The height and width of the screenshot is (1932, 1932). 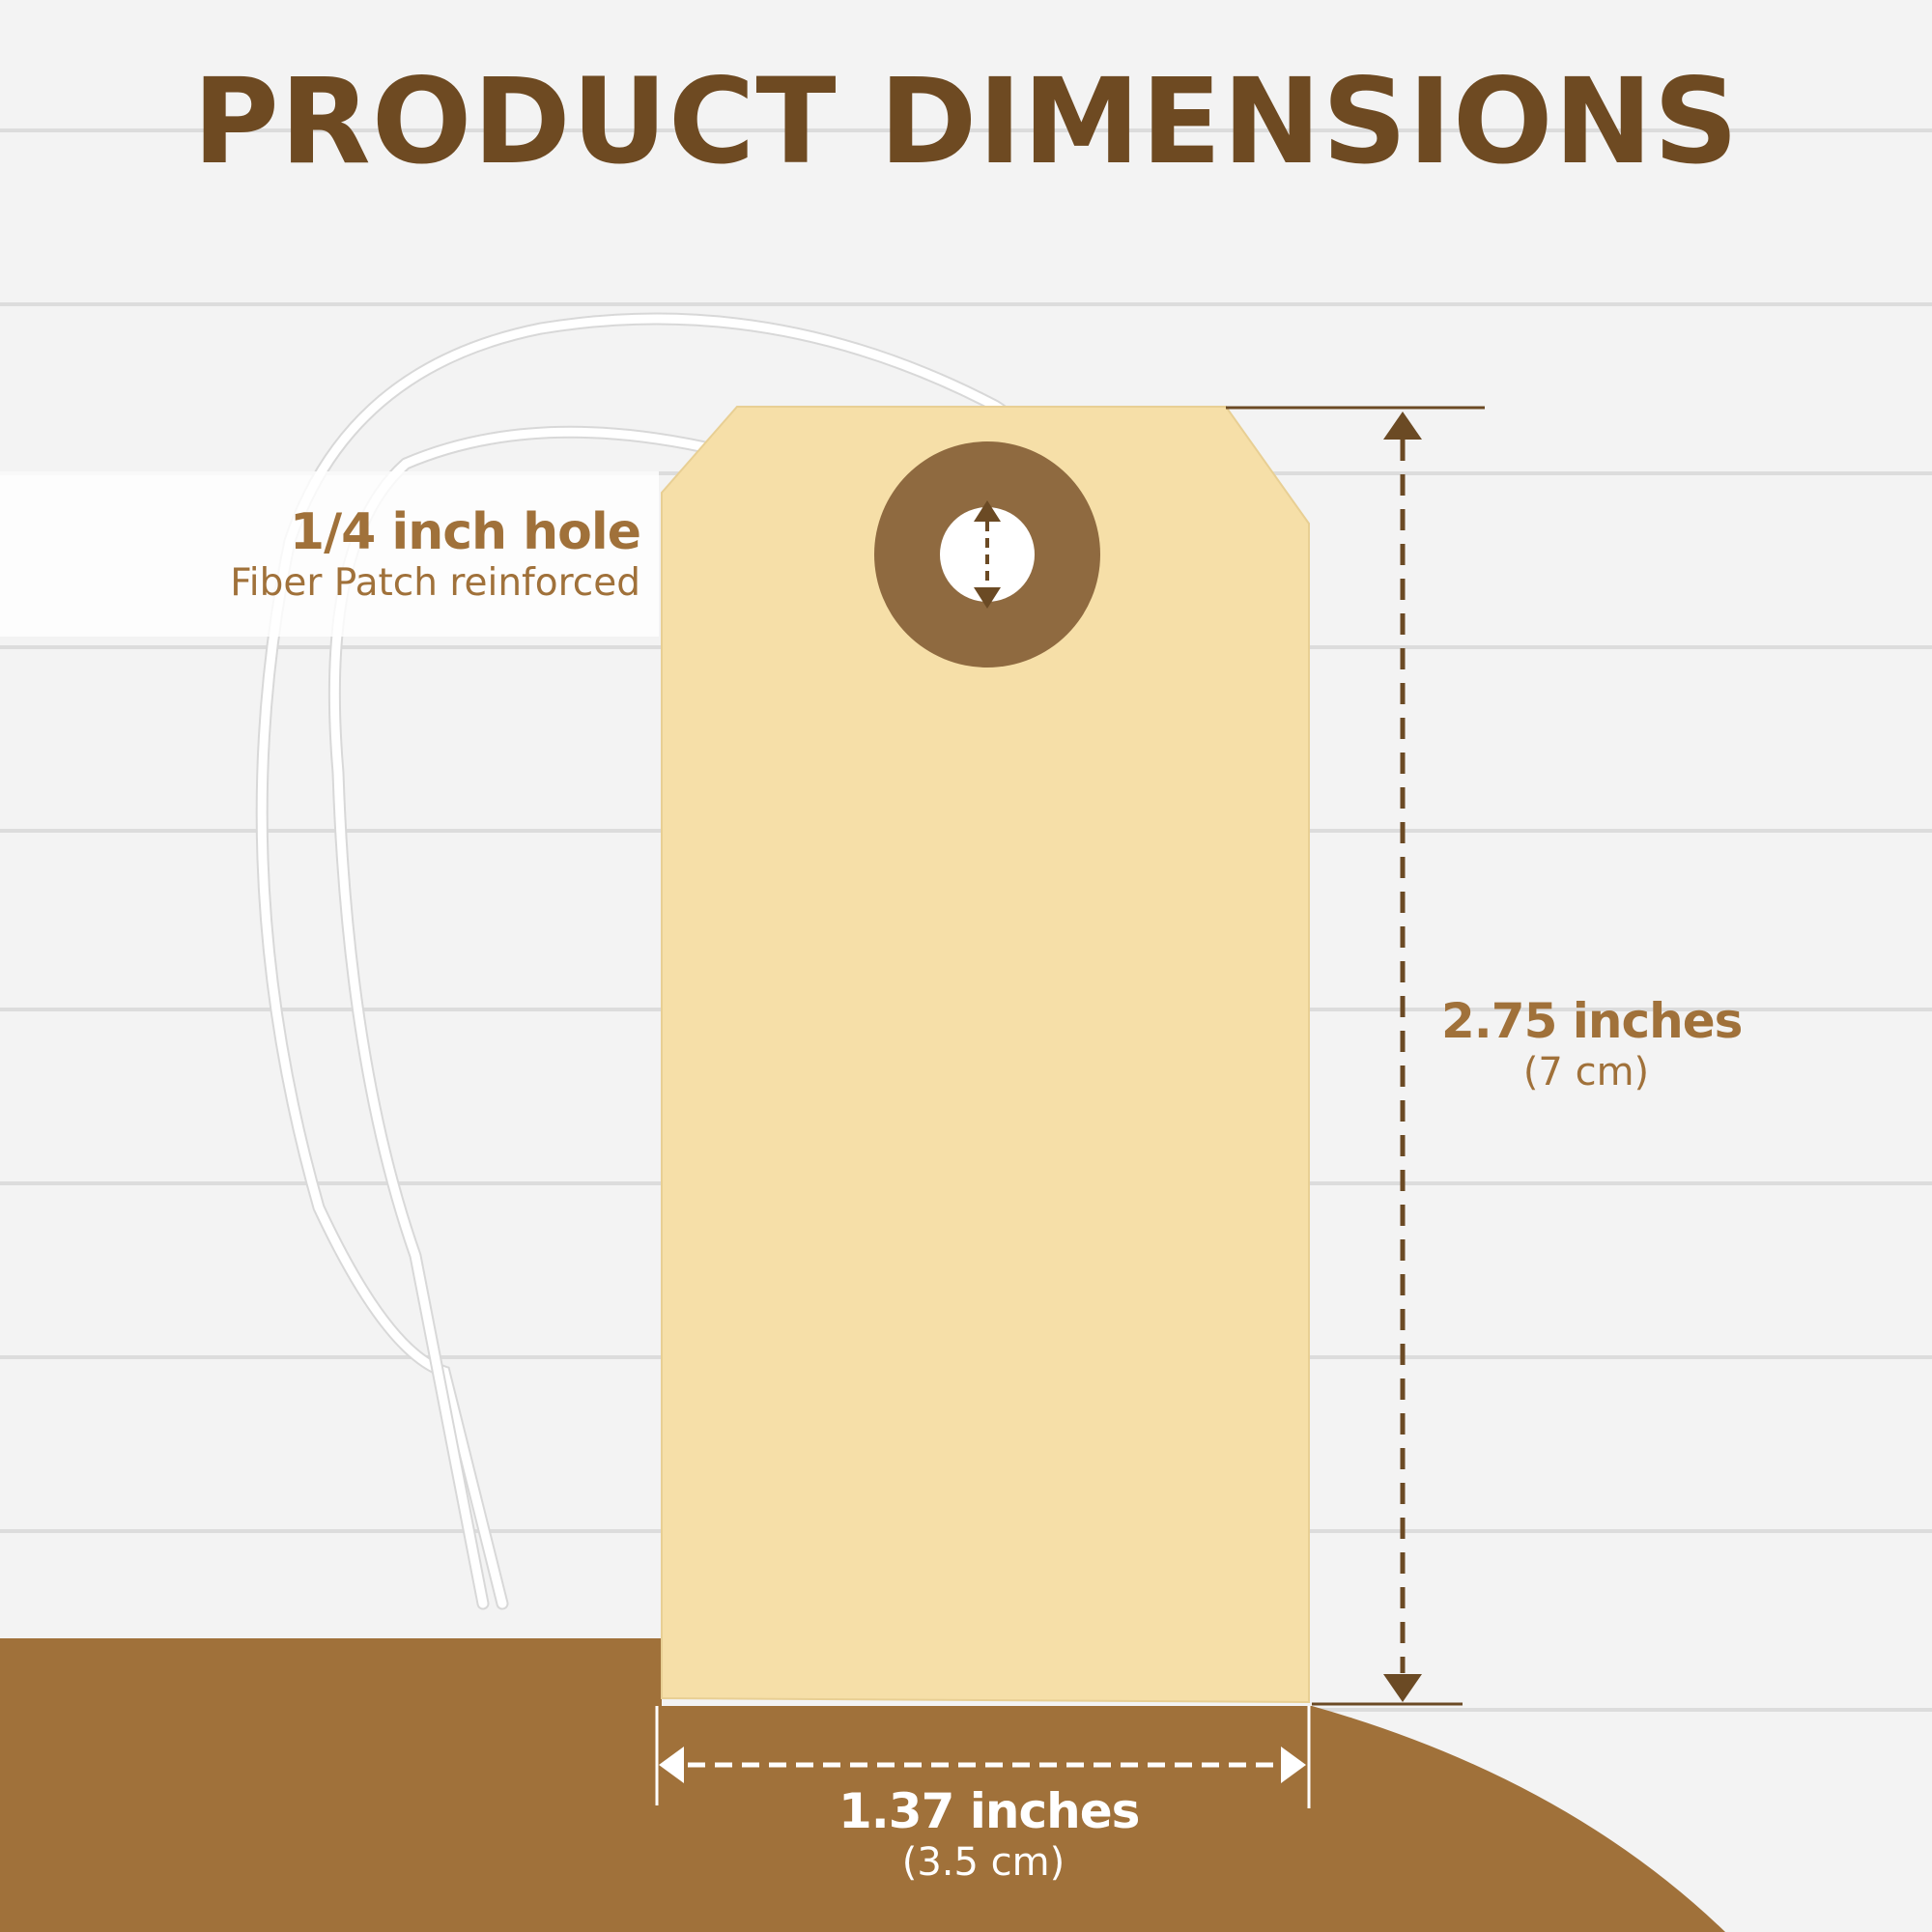 What do you see at coordinates (1355, 1056) in the screenshot?
I see `height-dimension-line` at bounding box center [1355, 1056].